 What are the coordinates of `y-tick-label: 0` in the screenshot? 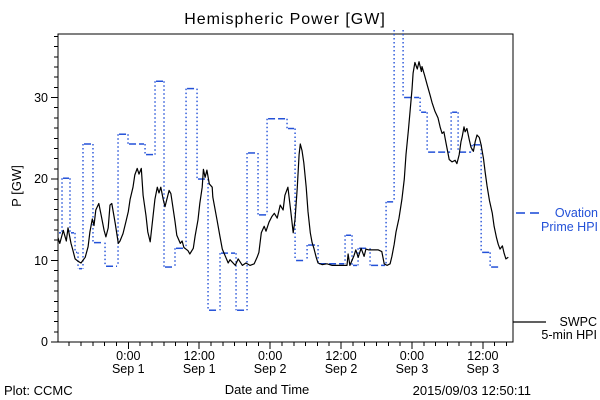 It's located at (44, 342).